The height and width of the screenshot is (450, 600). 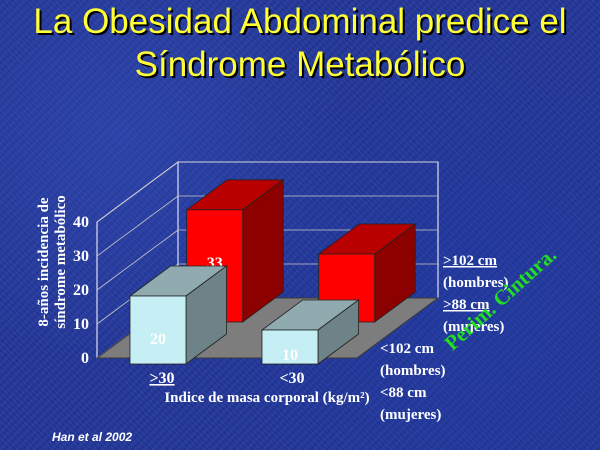 What do you see at coordinates (92, 437) in the screenshot?
I see `citation: Han et al 2002` at bounding box center [92, 437].